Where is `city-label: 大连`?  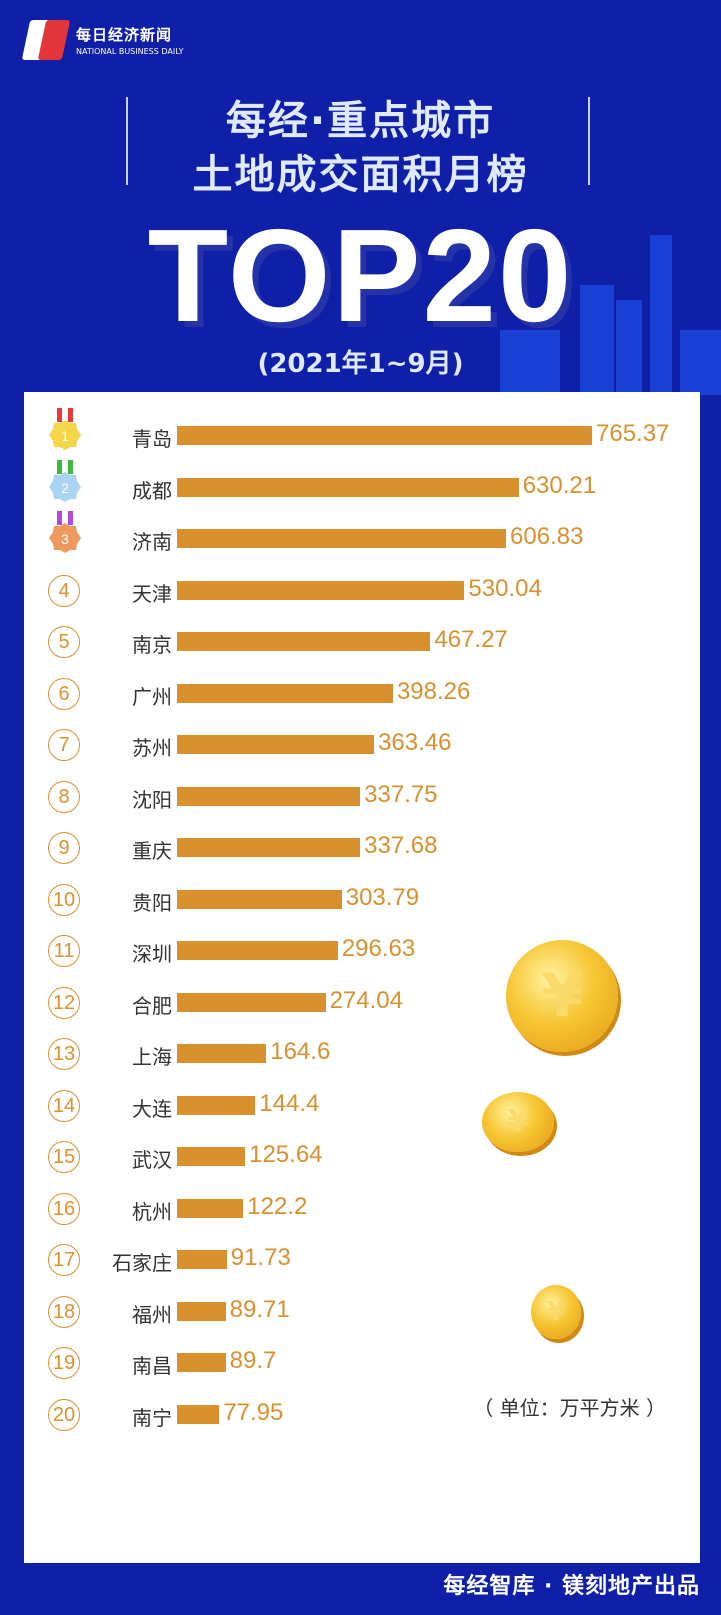 city-label: 大连 is located at coordinates (152, 1108).